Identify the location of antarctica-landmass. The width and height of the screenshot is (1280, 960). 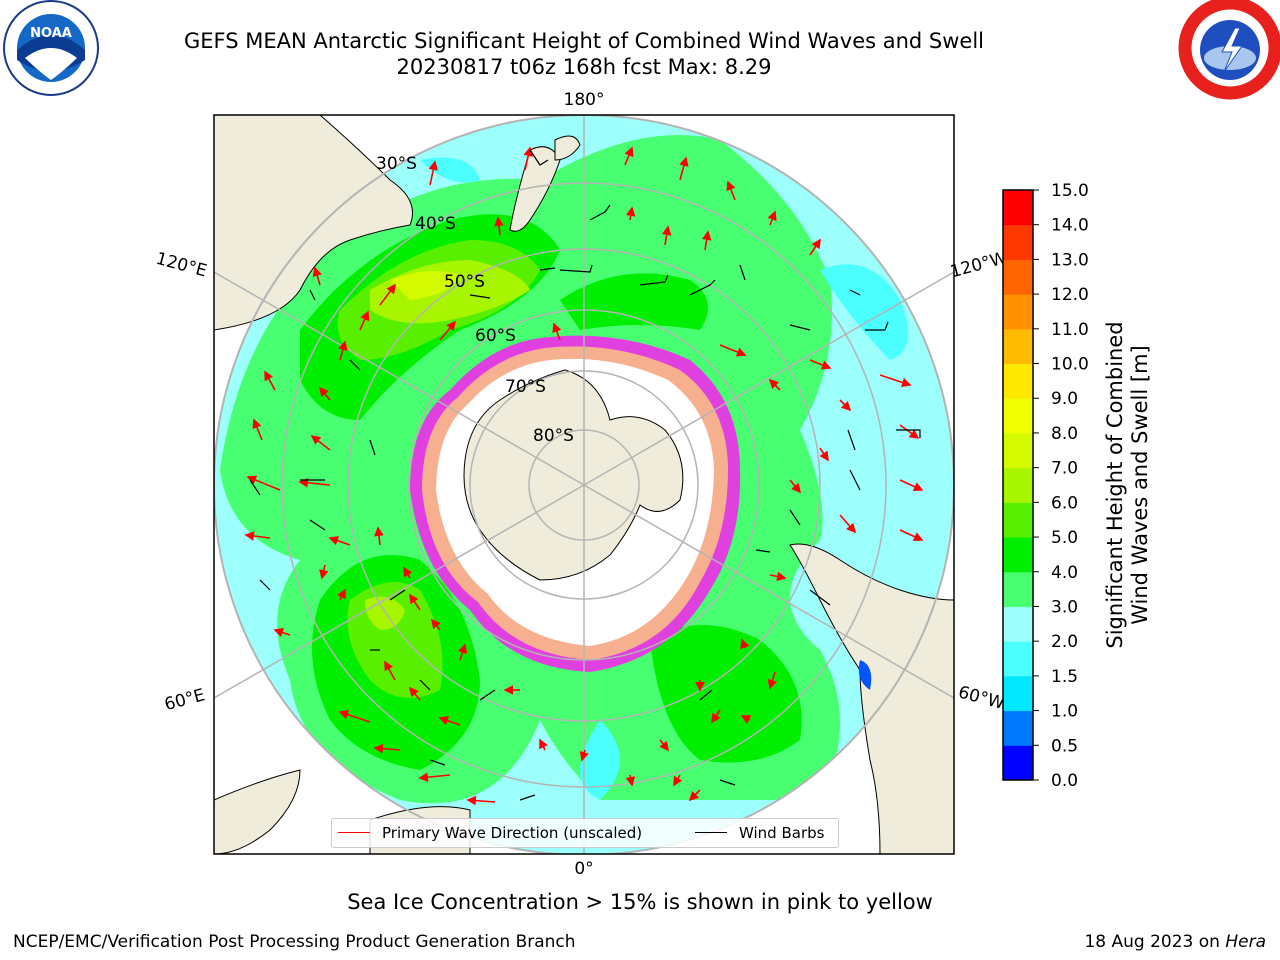
(573, 475).